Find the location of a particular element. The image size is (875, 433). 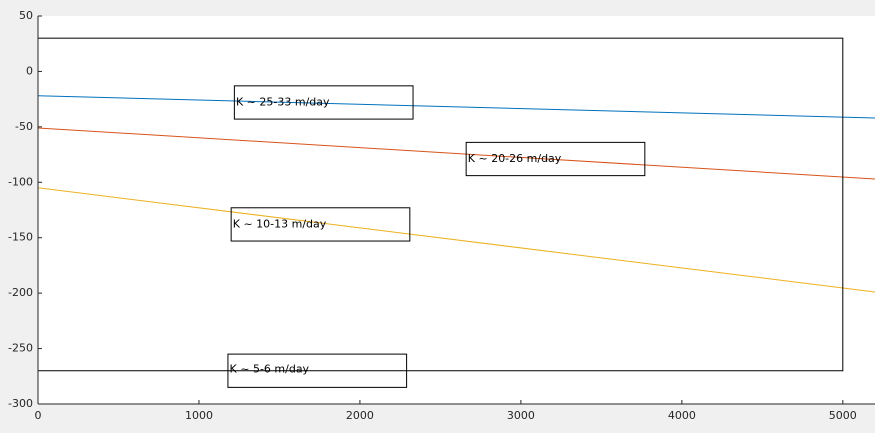

annotation-label-1: K ~ 25-33 m/day is located at coordinates (283, 101).